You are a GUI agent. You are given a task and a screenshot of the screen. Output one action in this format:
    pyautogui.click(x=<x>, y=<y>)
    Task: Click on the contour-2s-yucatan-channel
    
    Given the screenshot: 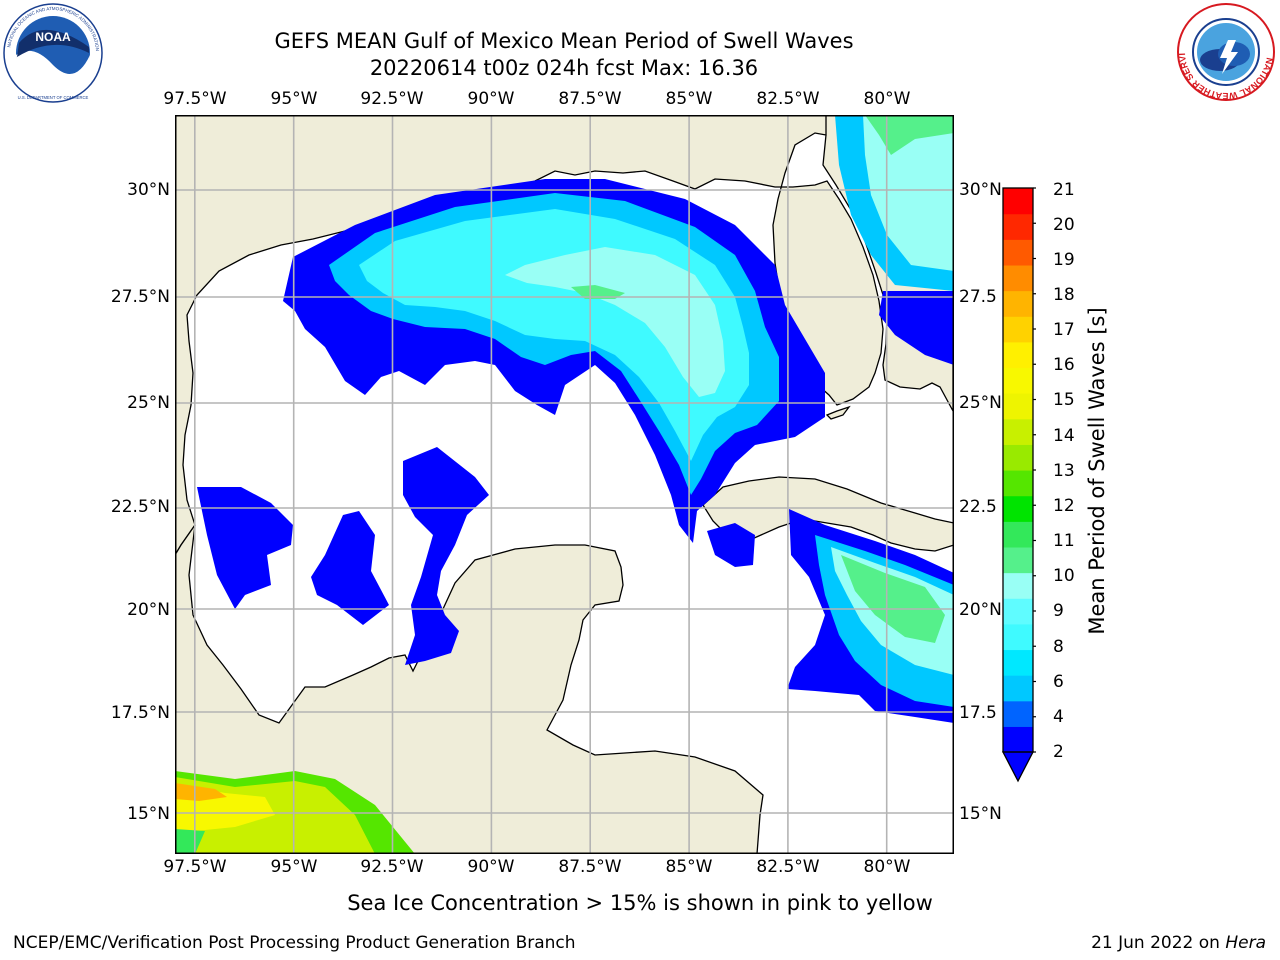 What is the action you would take?
    pyautogui.click(x=731, y=545)
    